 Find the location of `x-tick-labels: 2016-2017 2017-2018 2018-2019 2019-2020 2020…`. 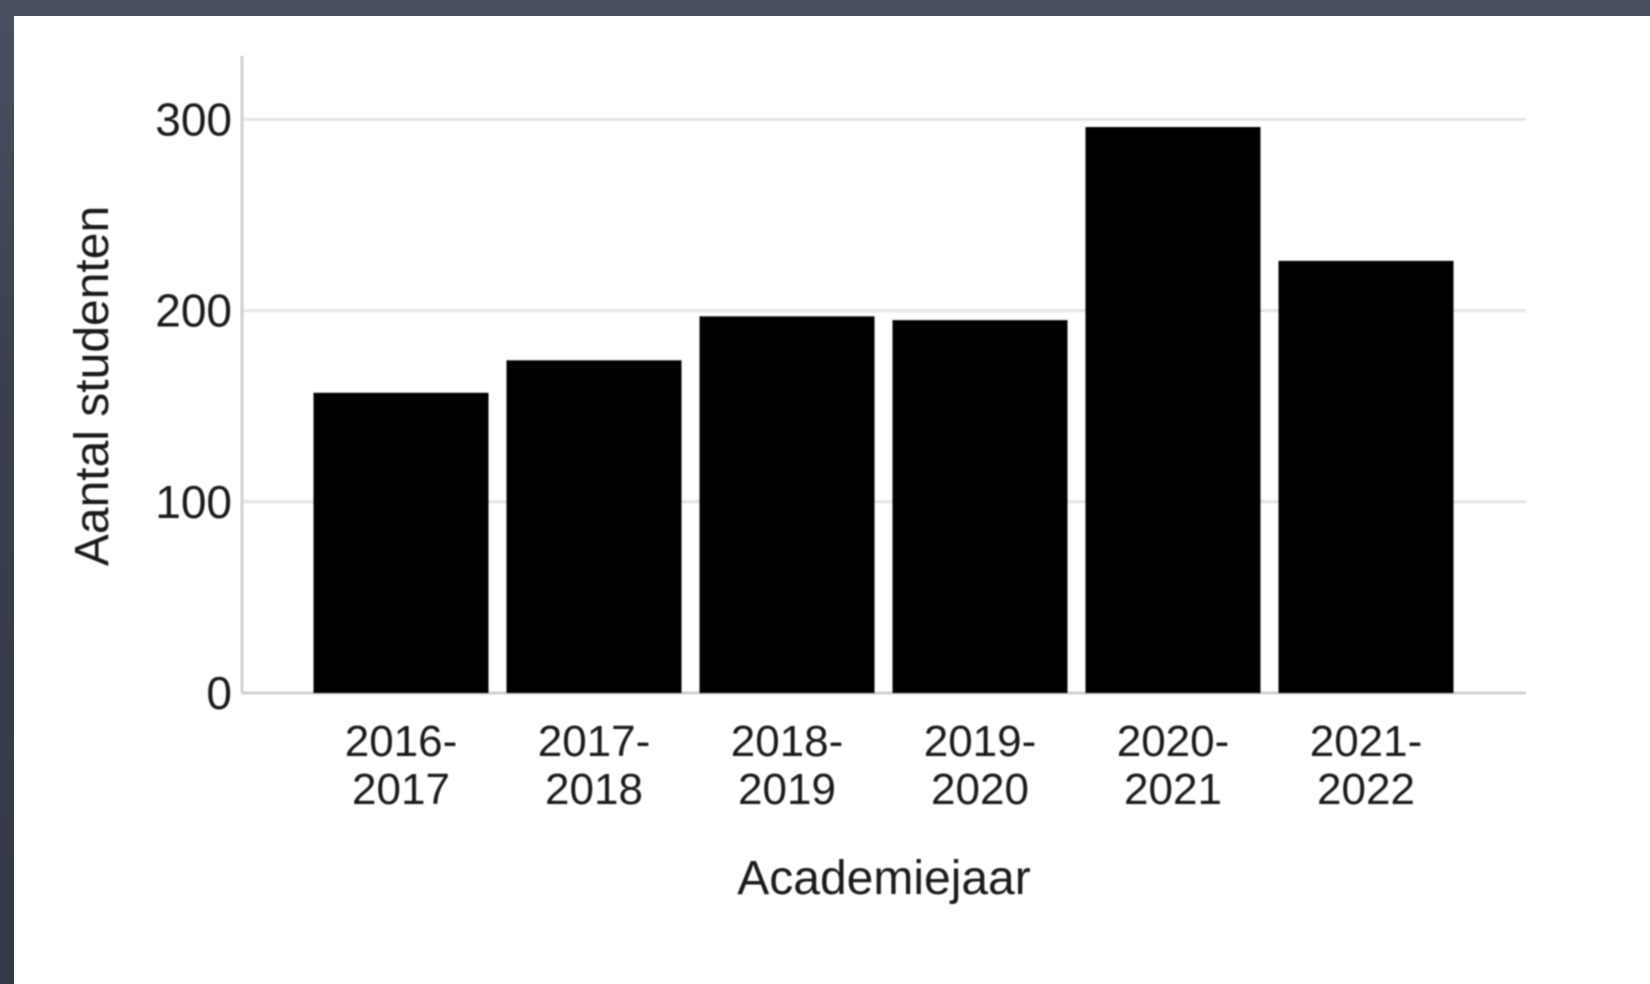

x-tick-labels: 2016-2017 2017-2018 2018-2019 2019-2020 2020… is located at coordinates (884, 765).